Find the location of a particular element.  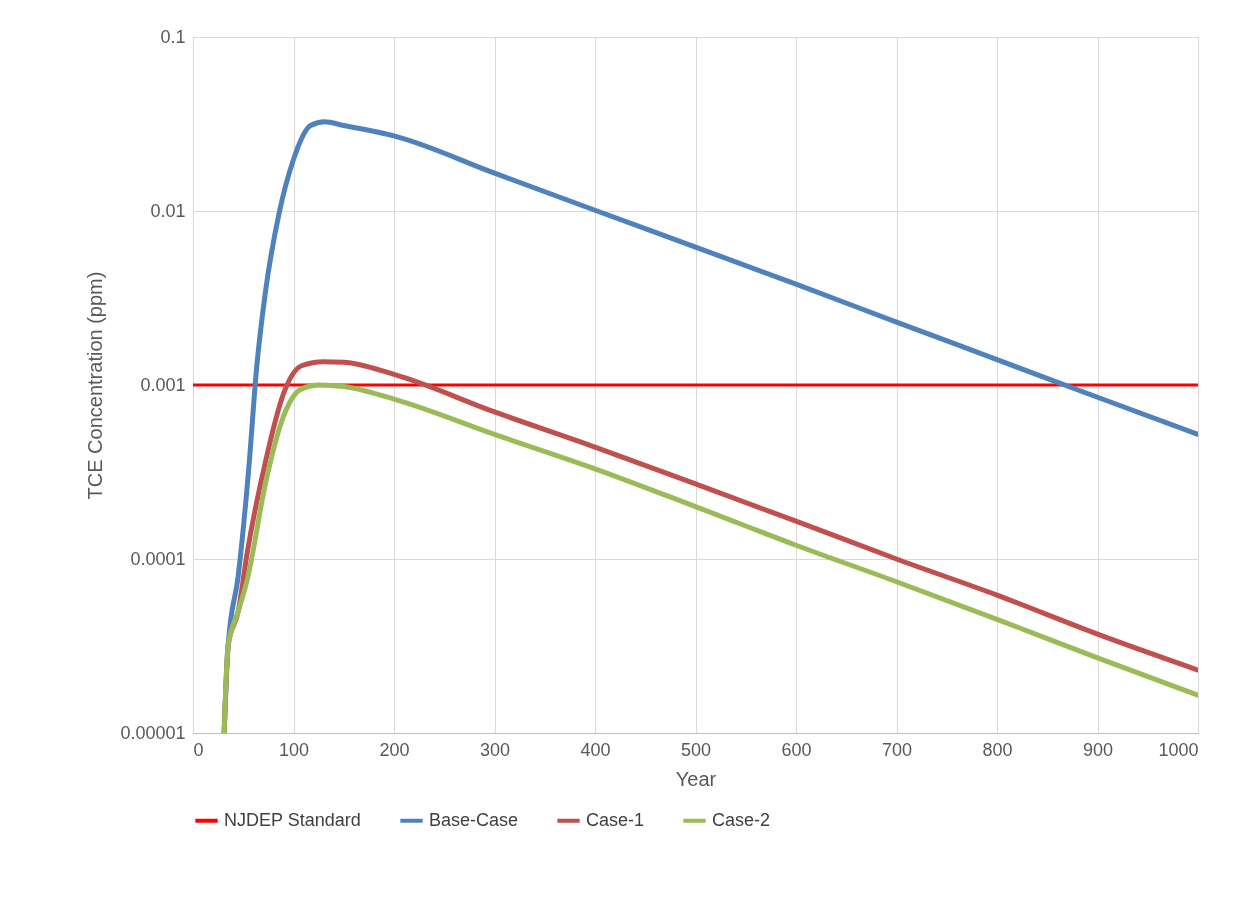

x-tick-label: 100 is located at coordinates (294, 749).